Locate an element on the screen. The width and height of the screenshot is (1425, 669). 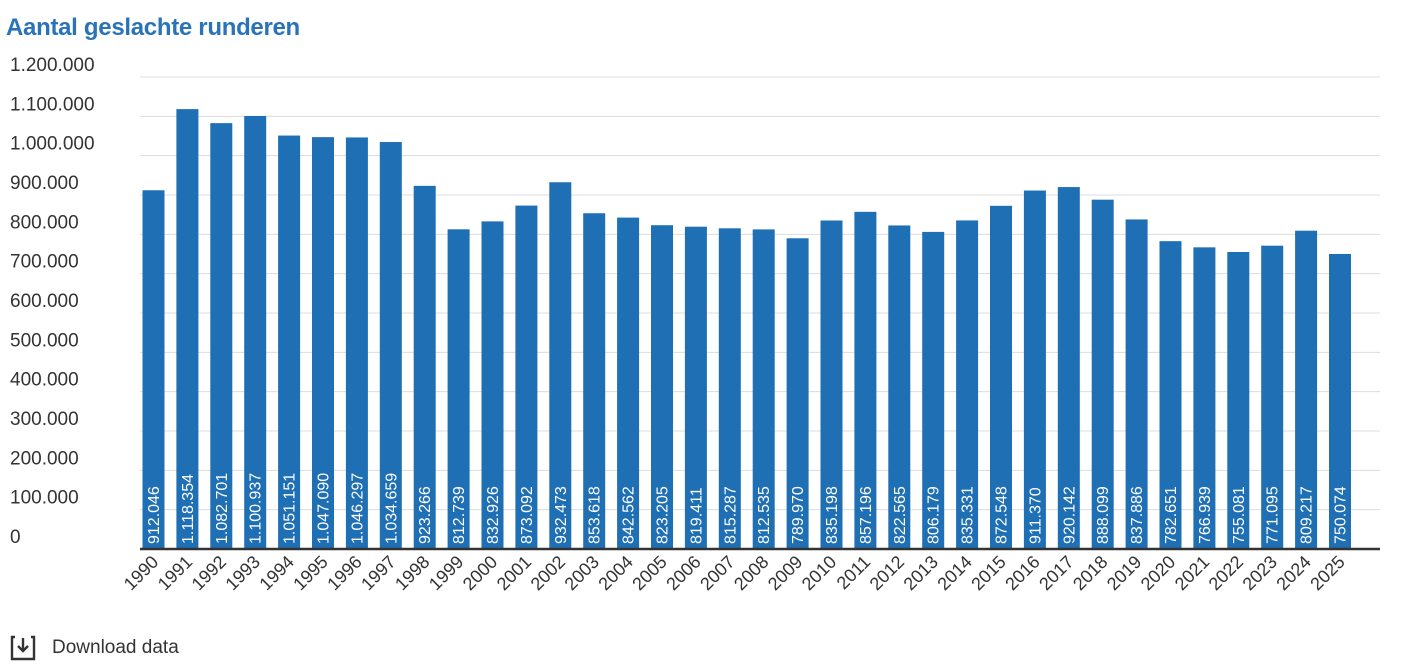
x-tick-label: 2000 is located at coordinates (480, 573).